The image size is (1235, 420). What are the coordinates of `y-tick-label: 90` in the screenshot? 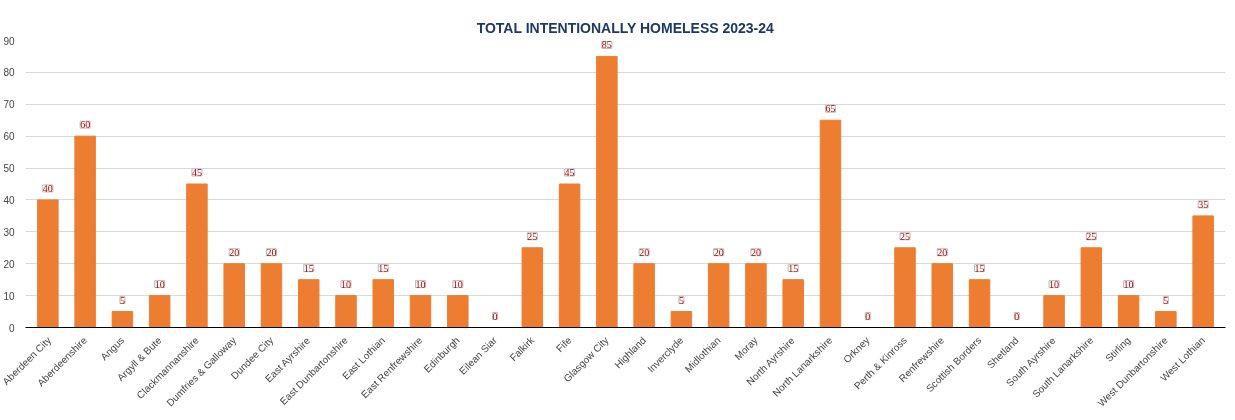 It's located at (9, 41).